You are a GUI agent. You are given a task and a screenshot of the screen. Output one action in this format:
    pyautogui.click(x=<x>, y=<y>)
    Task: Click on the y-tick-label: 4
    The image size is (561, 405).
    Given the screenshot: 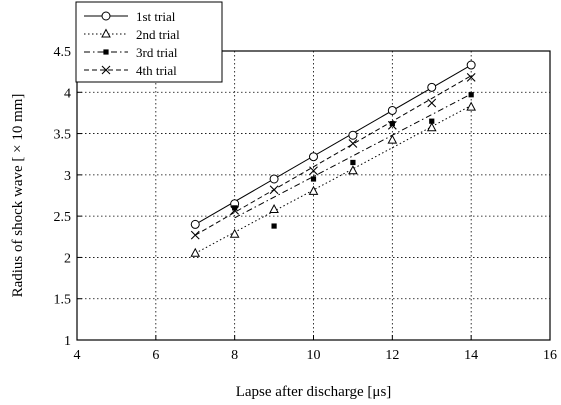 What is the action you would take?
    pyautogui.click(x=67, y=93)
    